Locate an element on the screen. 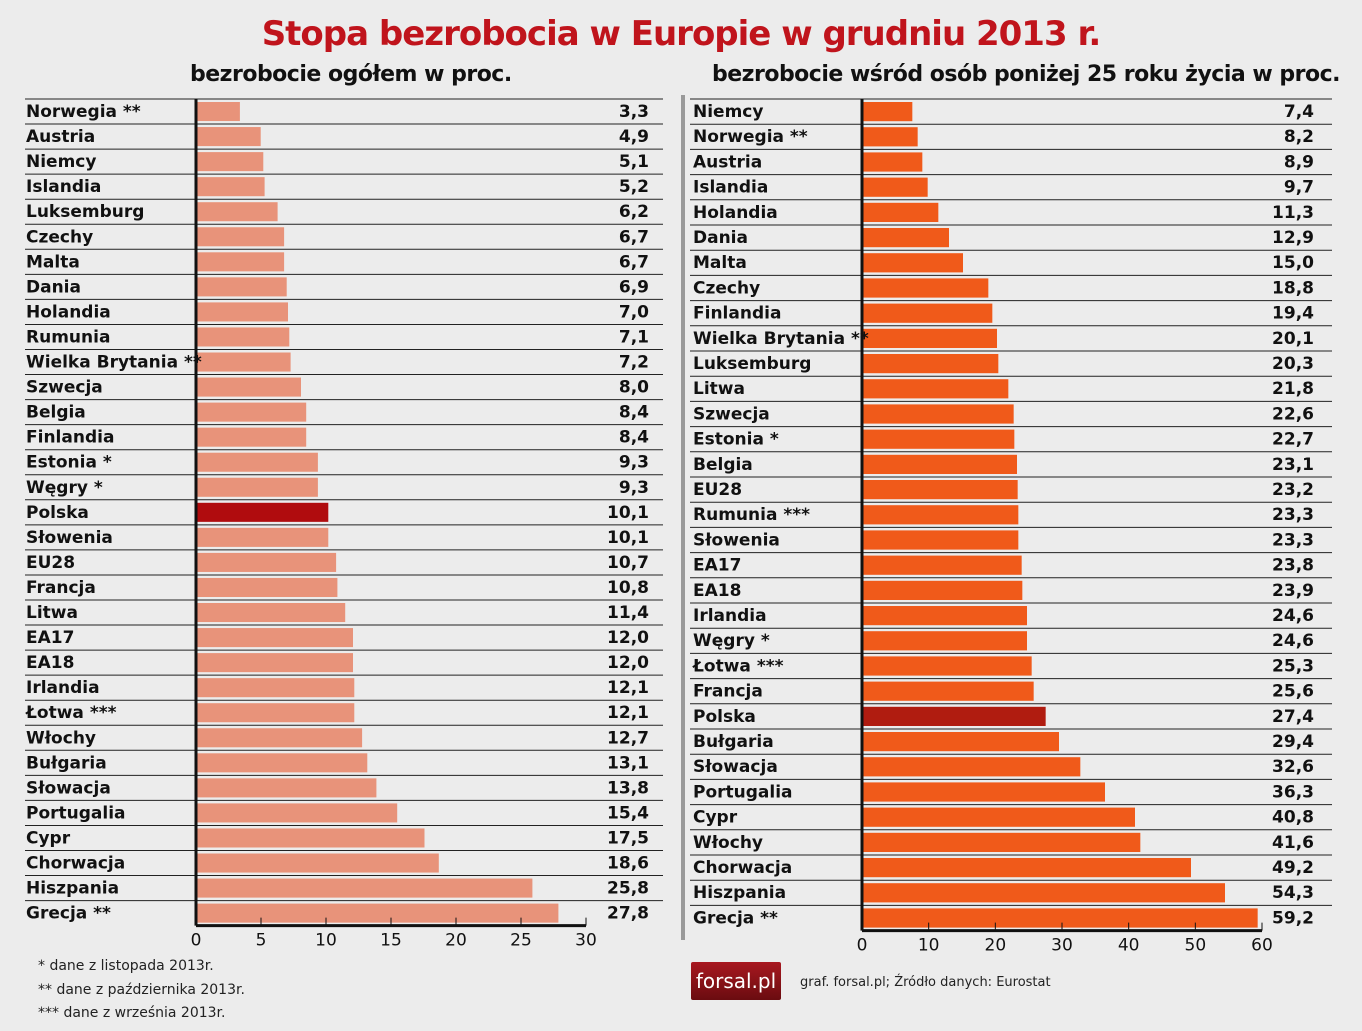  category-label: Estonia * is located at coordinates (69, 463).